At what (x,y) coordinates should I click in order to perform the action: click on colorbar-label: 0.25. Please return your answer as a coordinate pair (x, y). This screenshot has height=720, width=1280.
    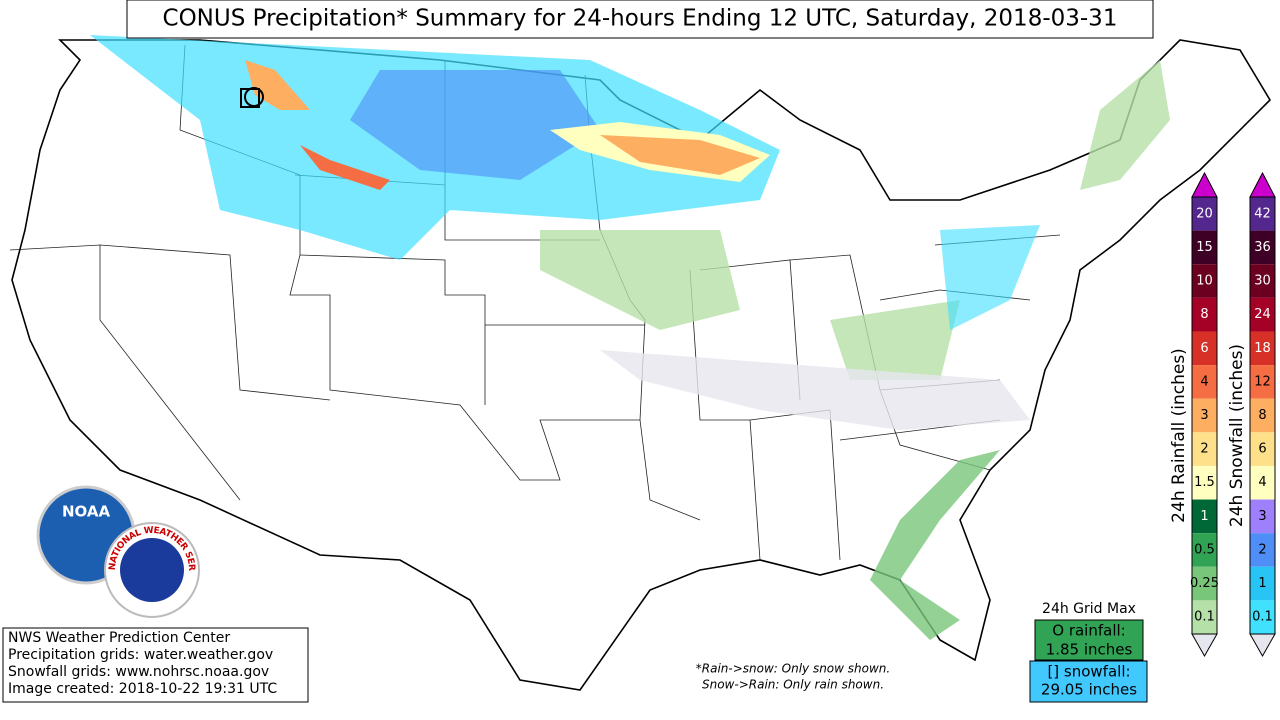
    Looking at the image, I should click on (1204, 583).